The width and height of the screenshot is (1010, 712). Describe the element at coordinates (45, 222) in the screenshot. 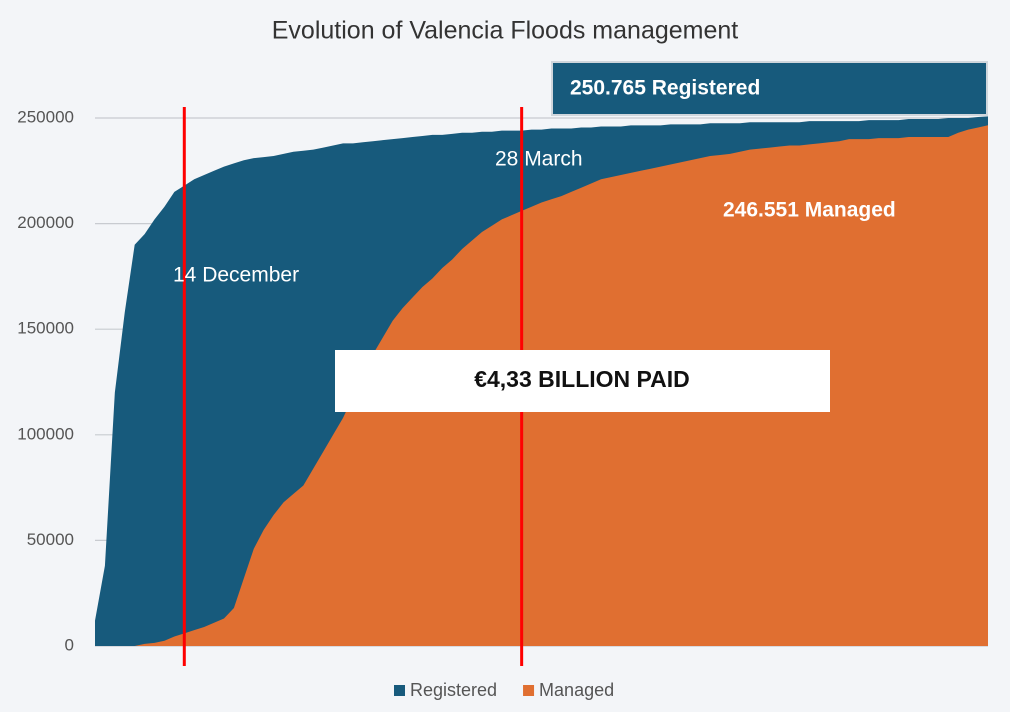

I see `y-tick-label: 200000` at that location.